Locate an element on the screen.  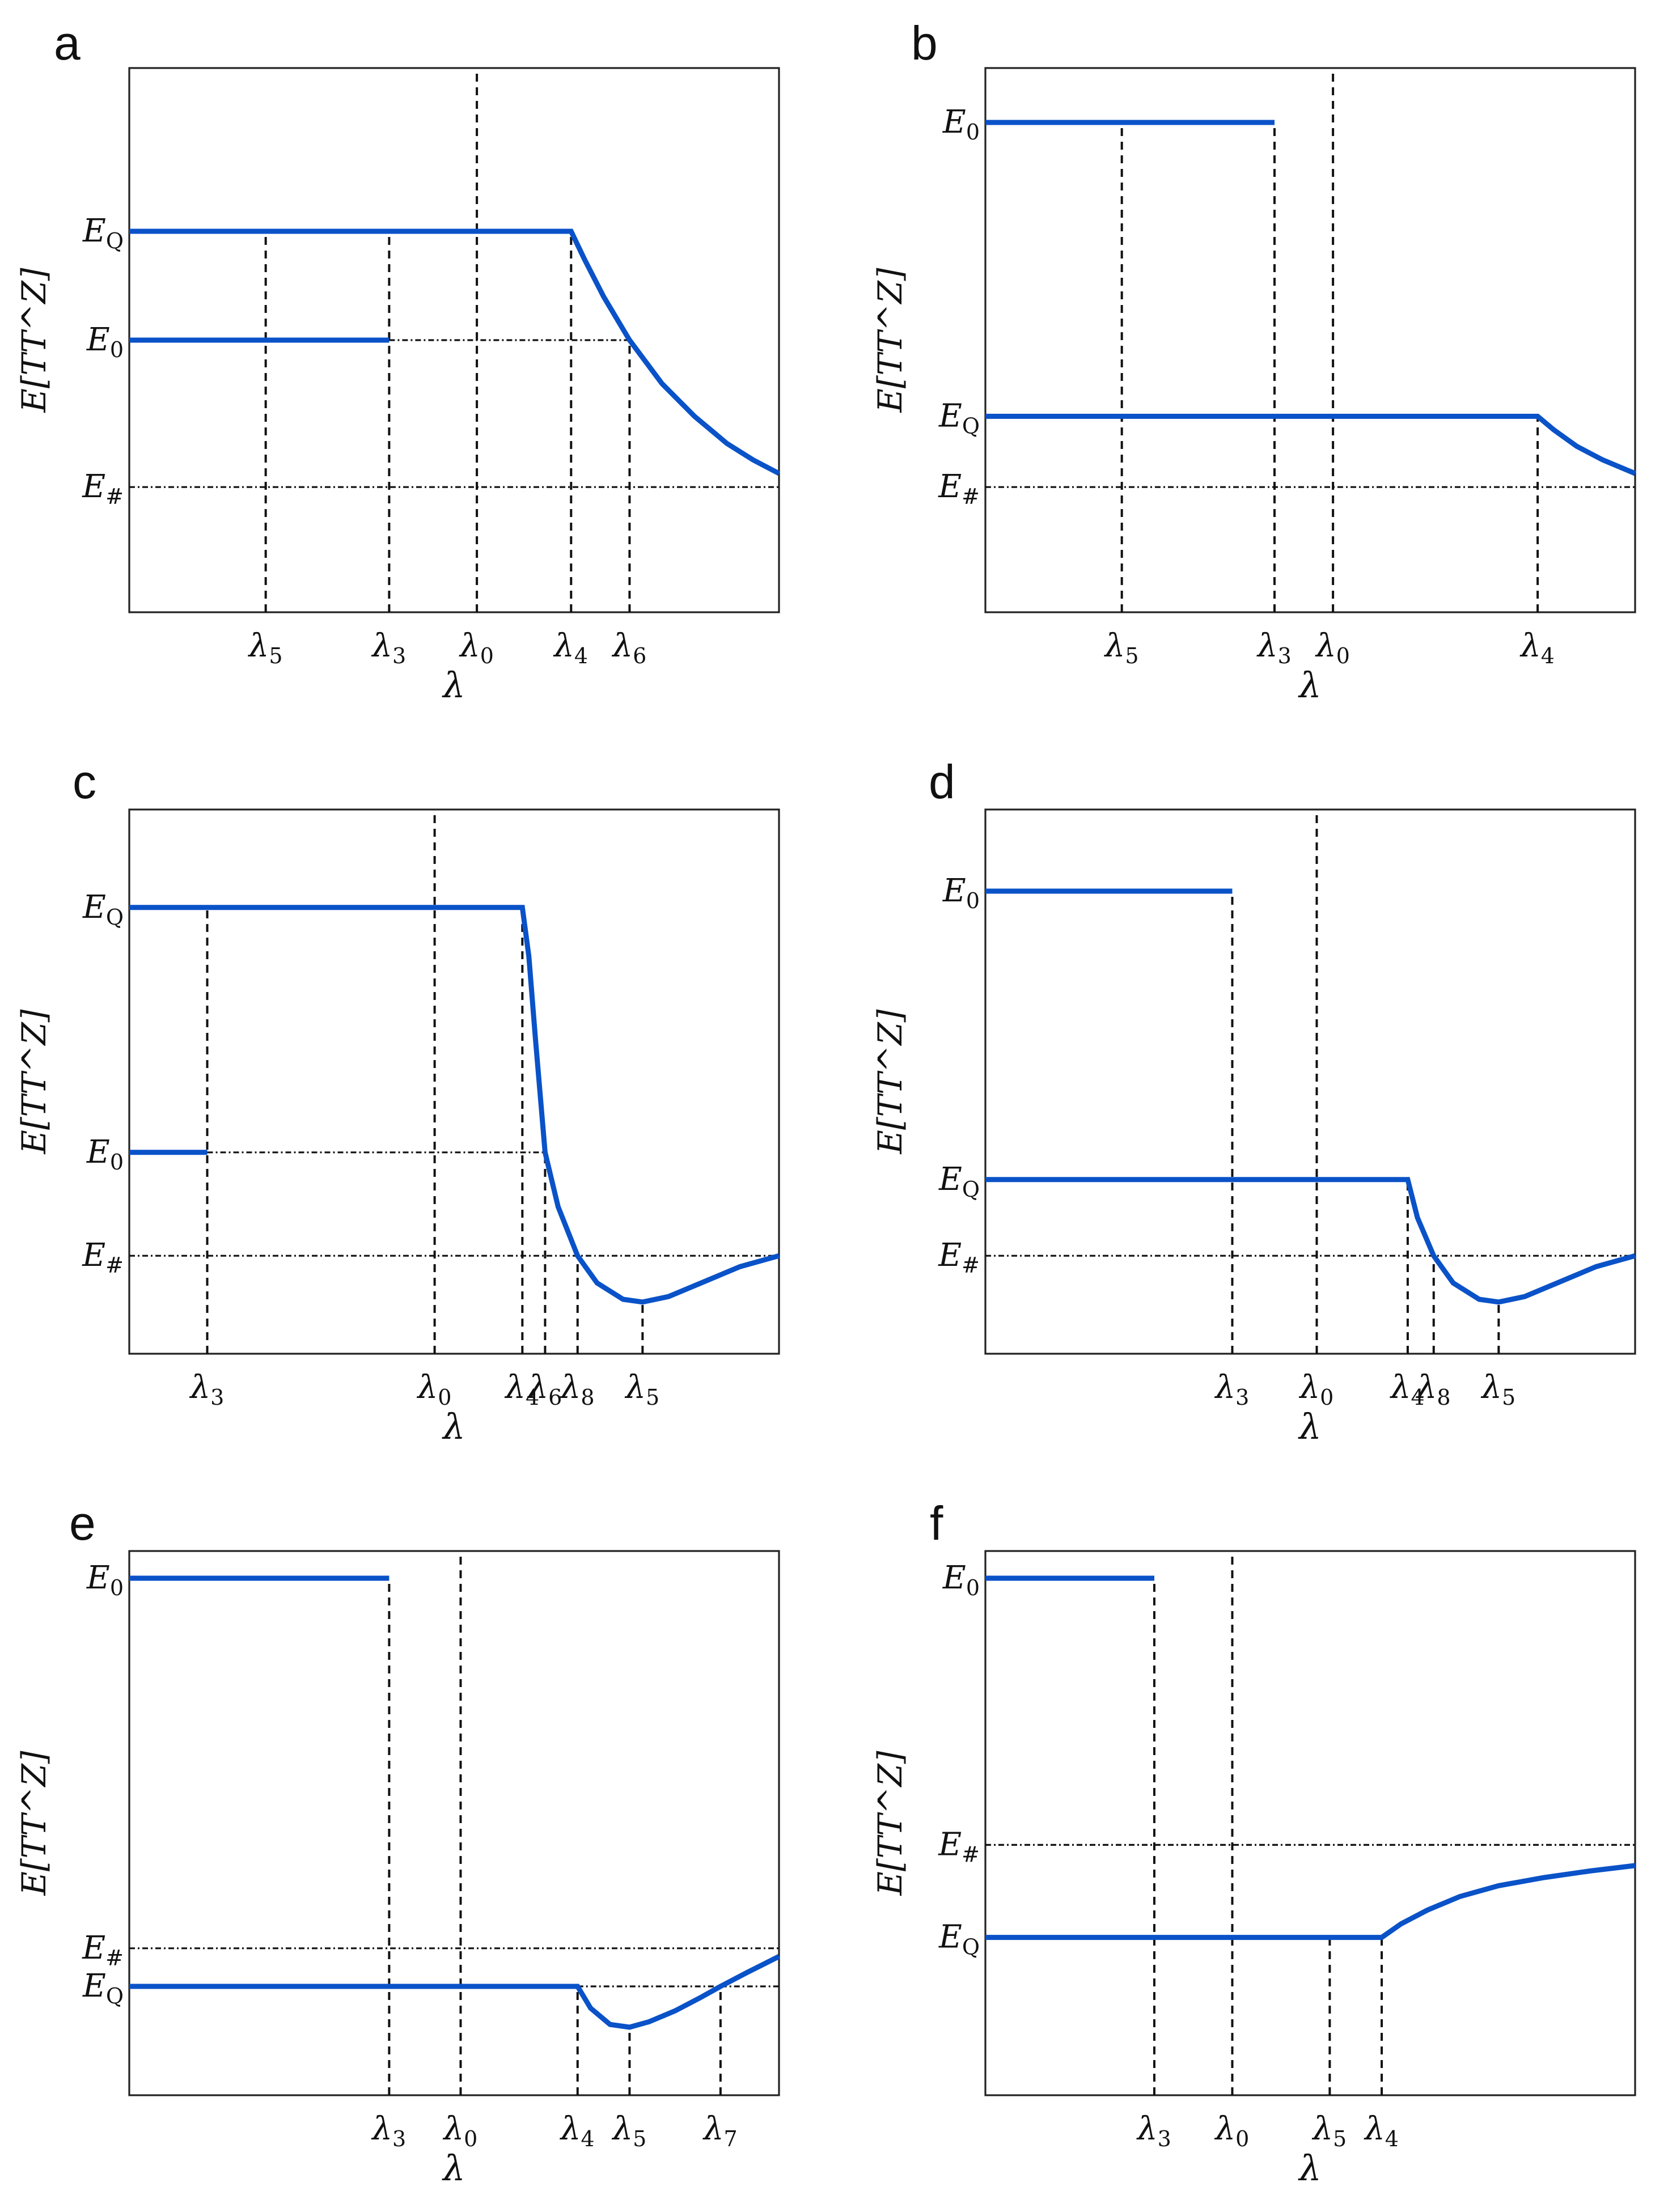
x-tick-label: λ0 is located at coordinates (1332, 648).